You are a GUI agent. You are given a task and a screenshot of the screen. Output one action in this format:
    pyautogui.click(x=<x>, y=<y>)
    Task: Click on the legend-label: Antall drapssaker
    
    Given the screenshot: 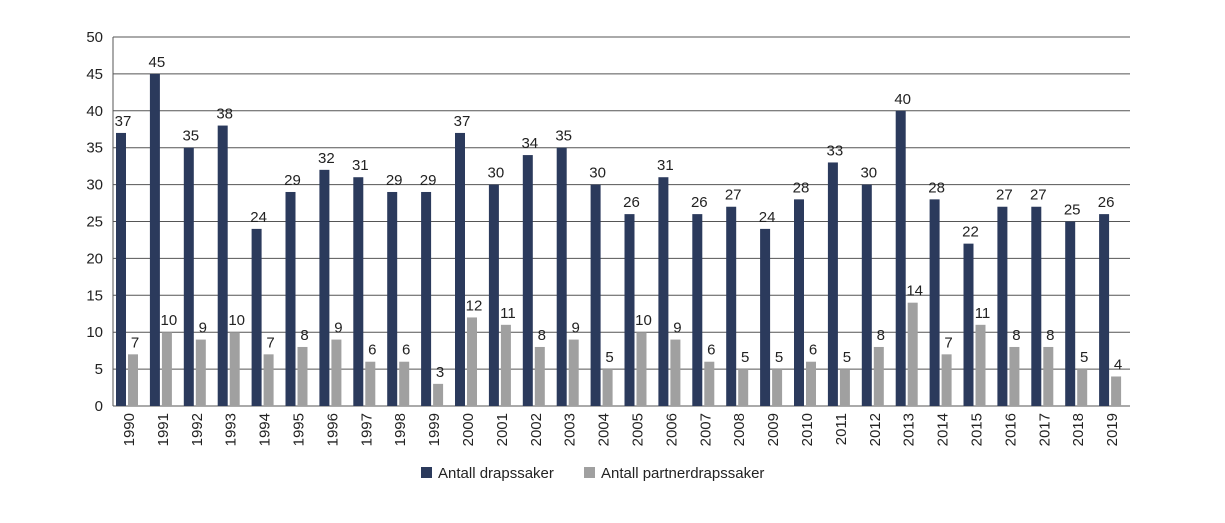 What is the action you would take?
    pyautogui.click(x=496, y=473)
    